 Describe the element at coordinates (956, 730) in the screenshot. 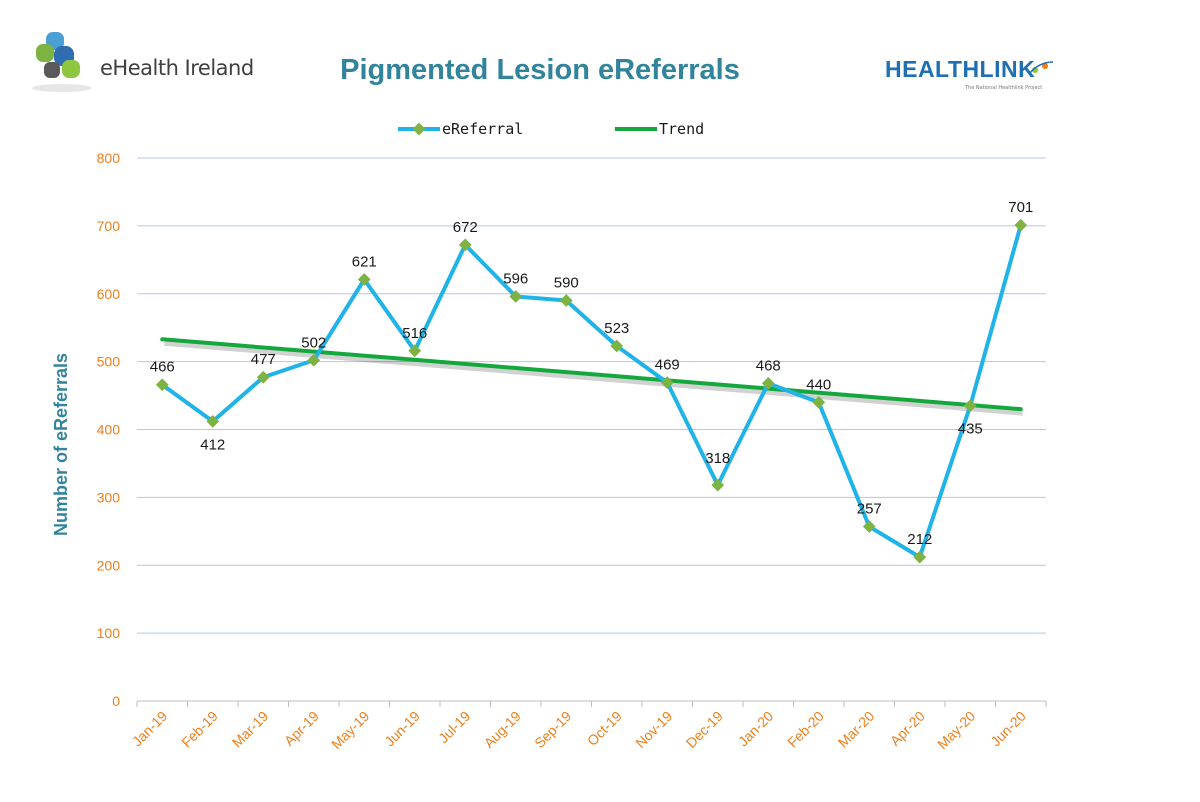

I see `x-tick-label: May-20` at that location.